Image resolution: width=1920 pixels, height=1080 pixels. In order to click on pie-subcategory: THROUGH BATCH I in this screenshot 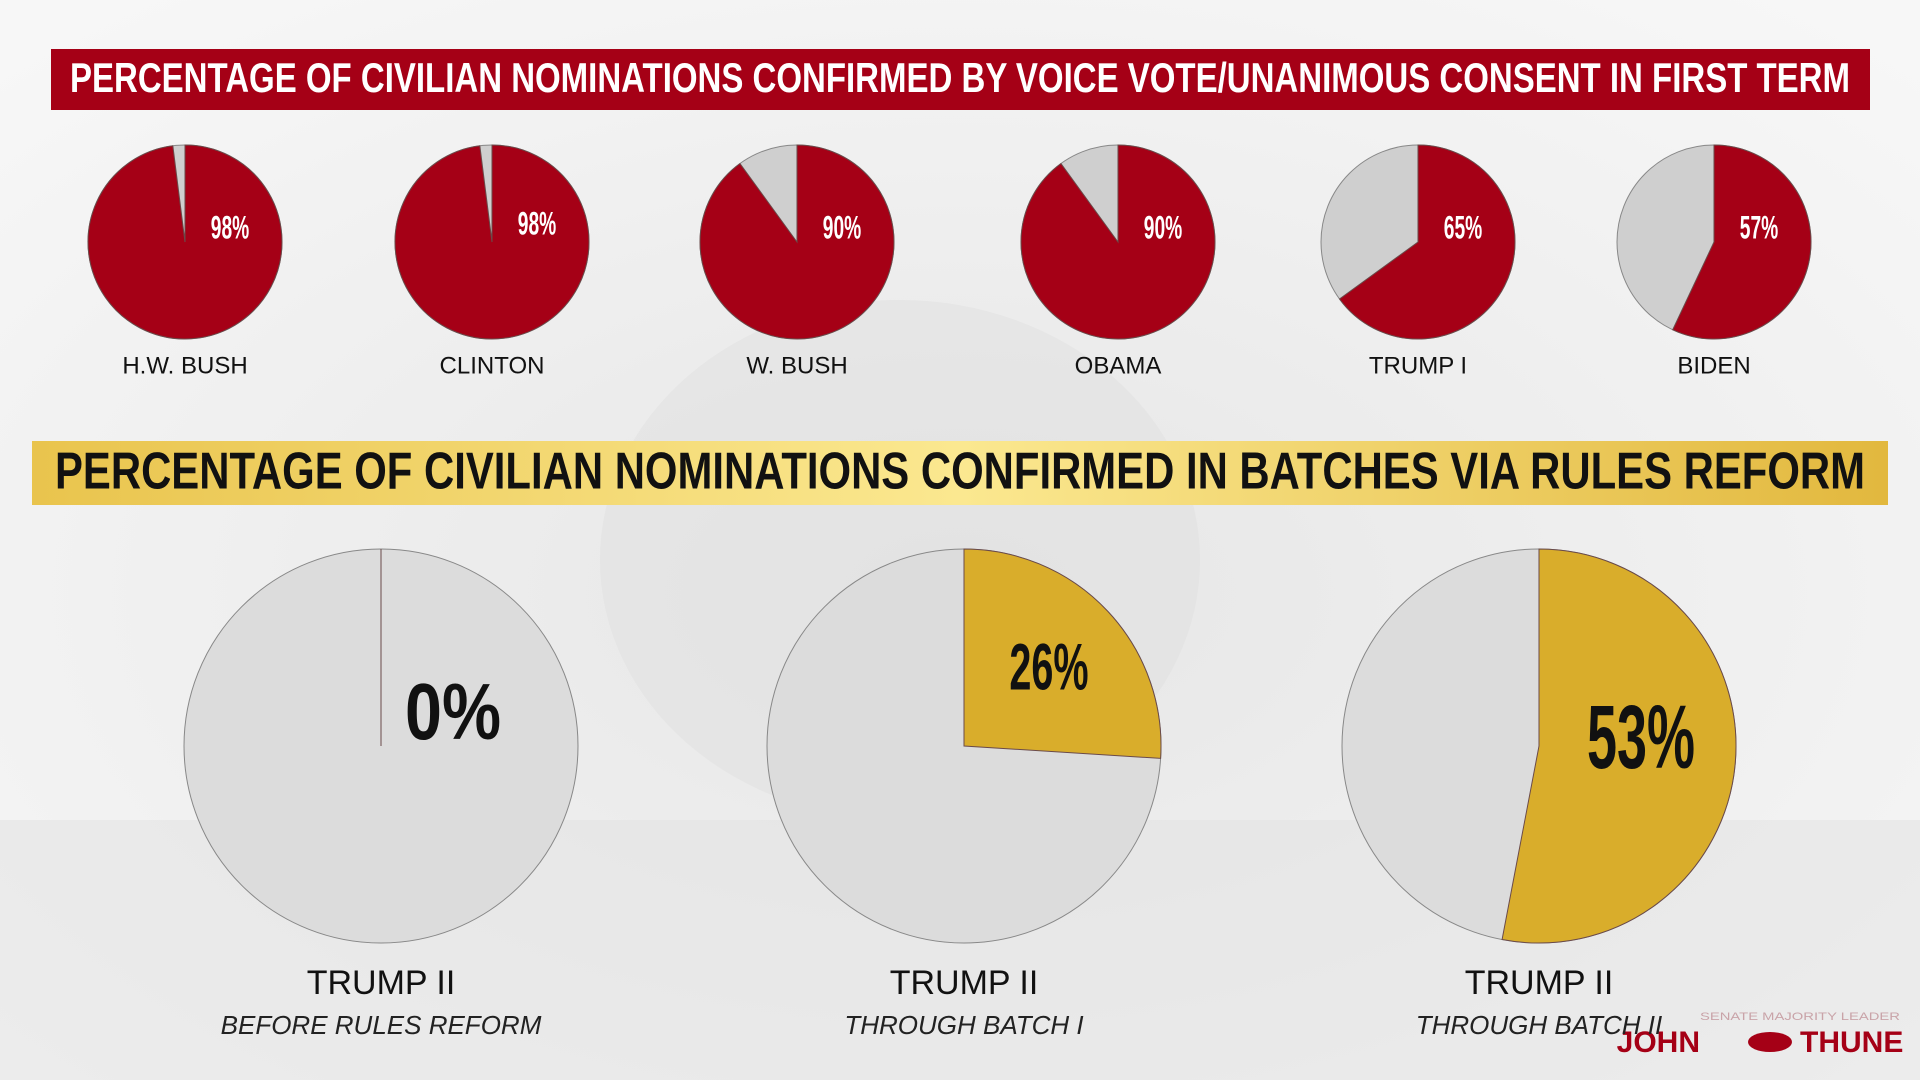, I will do `click(963, 1025)`.